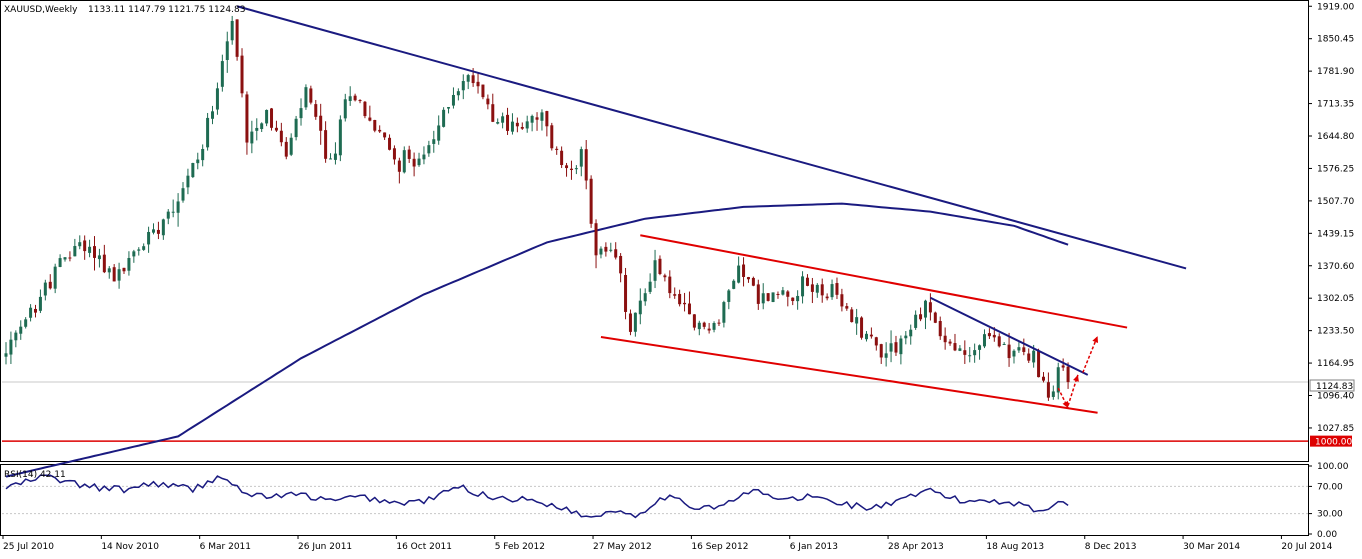 This screenshot has height=559, width=1362. I want to click on rsi-tick-label: 100.00, so click(1333, 467).